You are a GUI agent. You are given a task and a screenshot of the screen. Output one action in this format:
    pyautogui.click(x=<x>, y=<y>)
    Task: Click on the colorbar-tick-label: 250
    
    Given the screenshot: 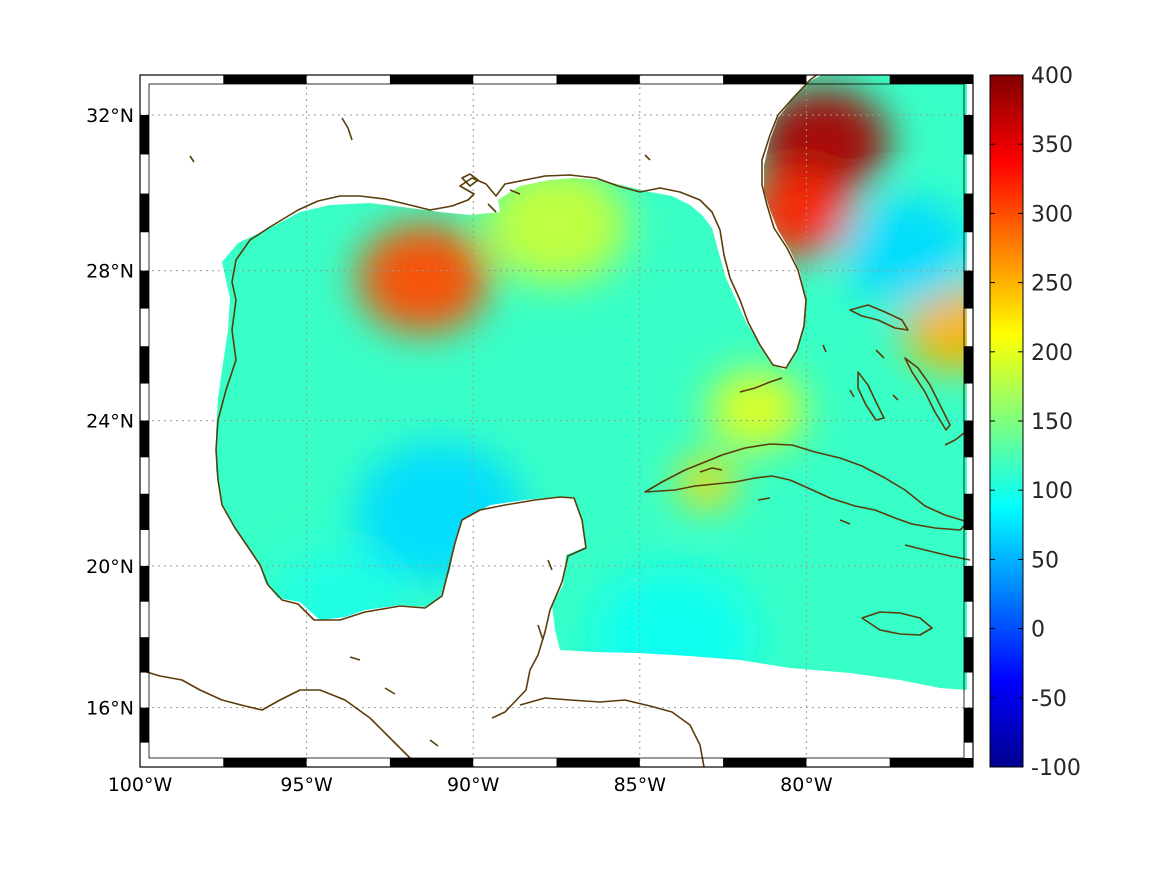 What is the action you would take?
    pyautogui.click(x=1052, y=284)
    